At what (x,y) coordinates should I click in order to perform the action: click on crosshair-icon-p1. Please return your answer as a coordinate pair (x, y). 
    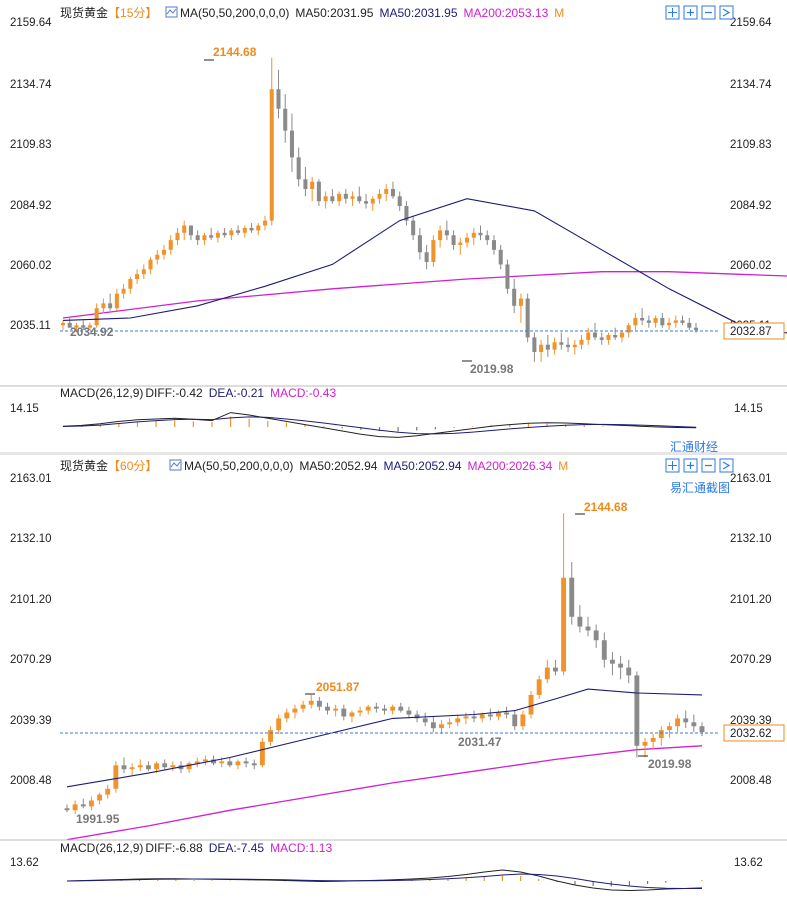
    Looking at the image, I should click on (672, 12).